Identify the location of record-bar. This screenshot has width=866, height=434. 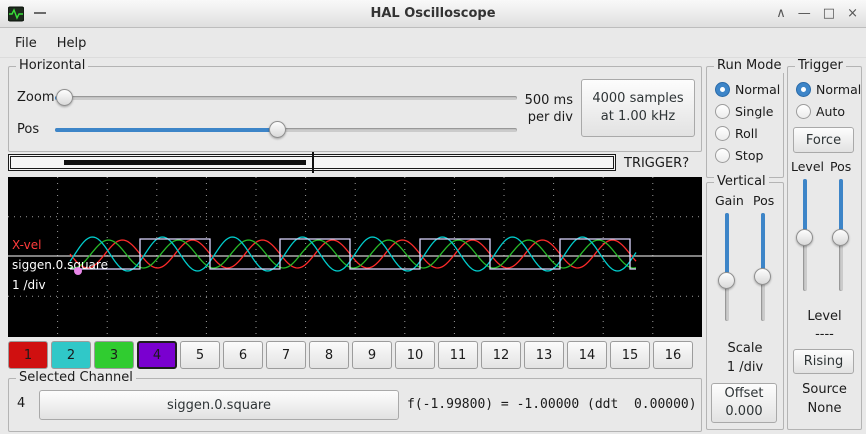
(312, 162).